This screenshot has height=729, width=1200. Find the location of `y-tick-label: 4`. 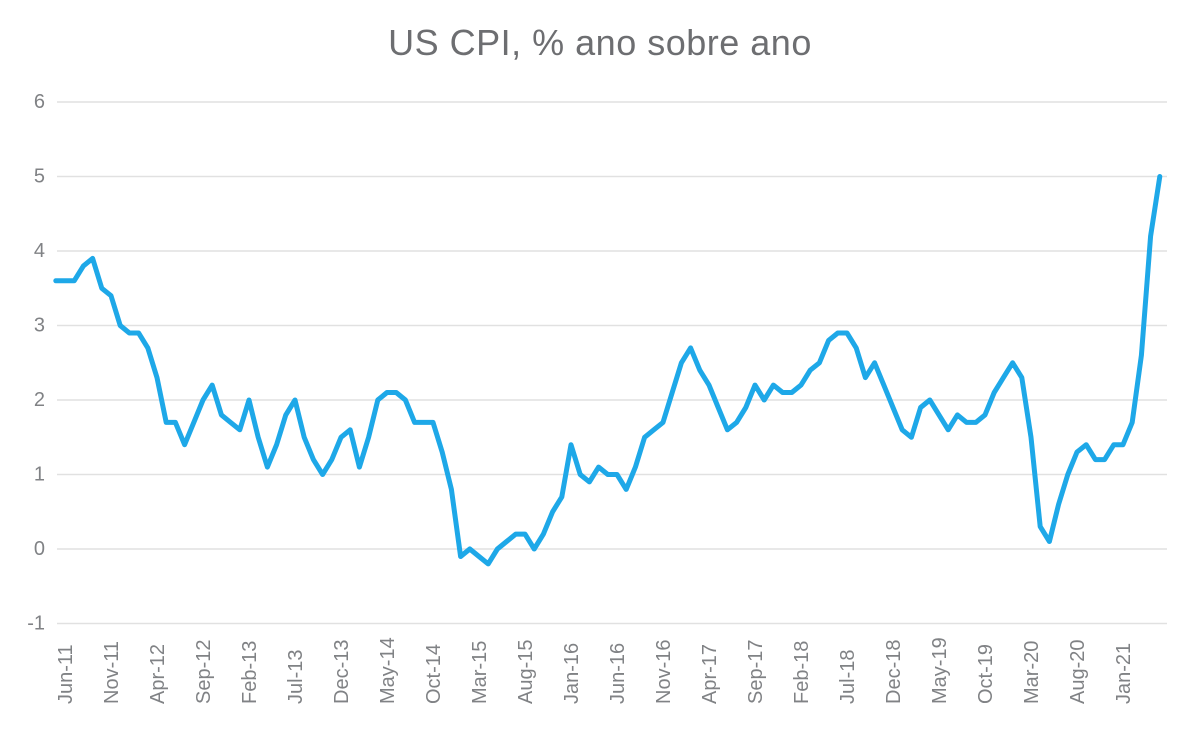

y-tick-label: 4 is located at coordinates (39, 251).